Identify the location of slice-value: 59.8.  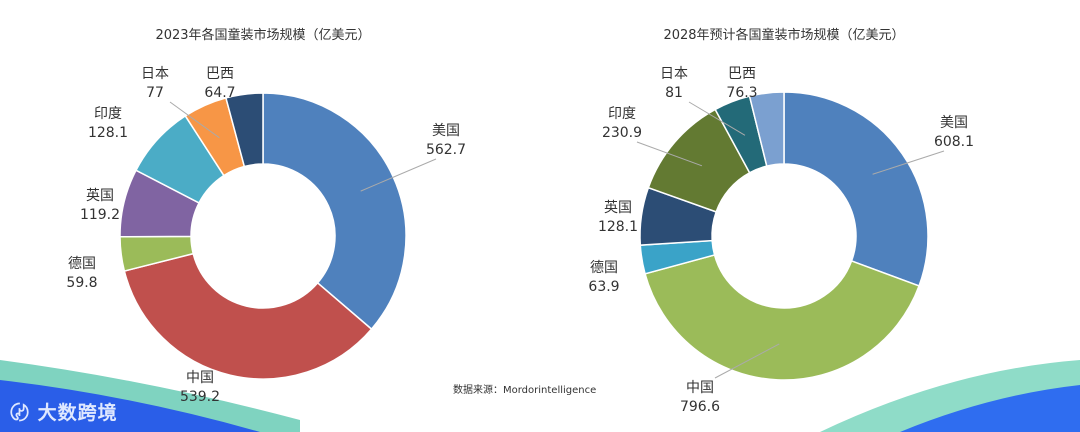
(81, 283).